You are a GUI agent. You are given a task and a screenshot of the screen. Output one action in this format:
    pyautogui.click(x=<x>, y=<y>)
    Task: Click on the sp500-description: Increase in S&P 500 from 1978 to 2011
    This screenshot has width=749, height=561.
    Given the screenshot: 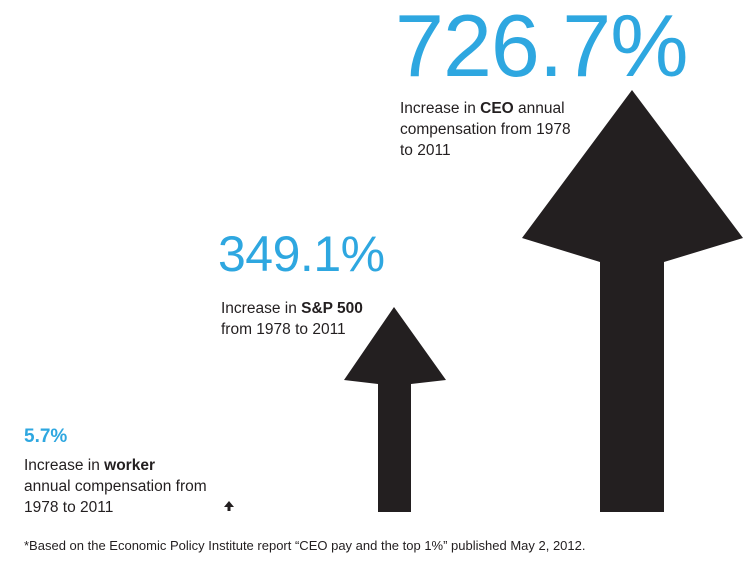 What is the action you would take?
    pyautogui.click(x=321, y=319)
    